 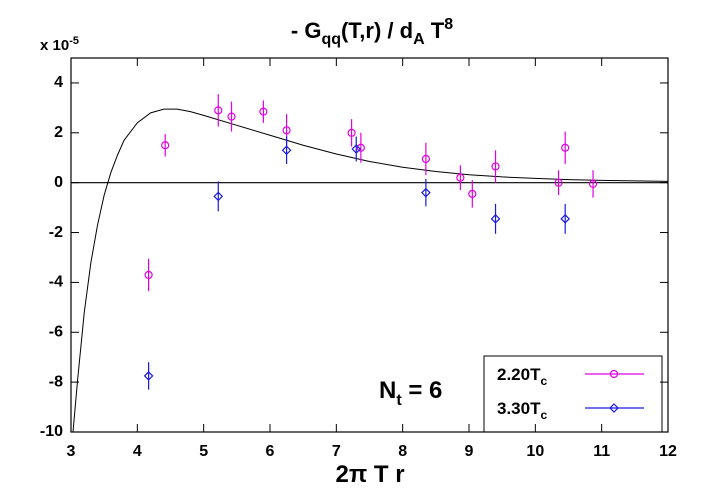 What do you see at coordinates (535, 451) in the screenshot?
I see `x-tick-label: 10` at bounding box center [535, 451].